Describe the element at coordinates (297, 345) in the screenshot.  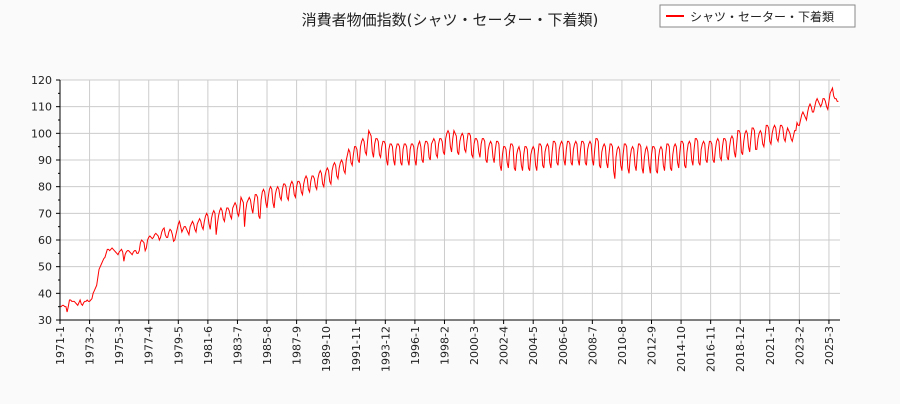
I see `x-tick-label: 1987-9` at that location.